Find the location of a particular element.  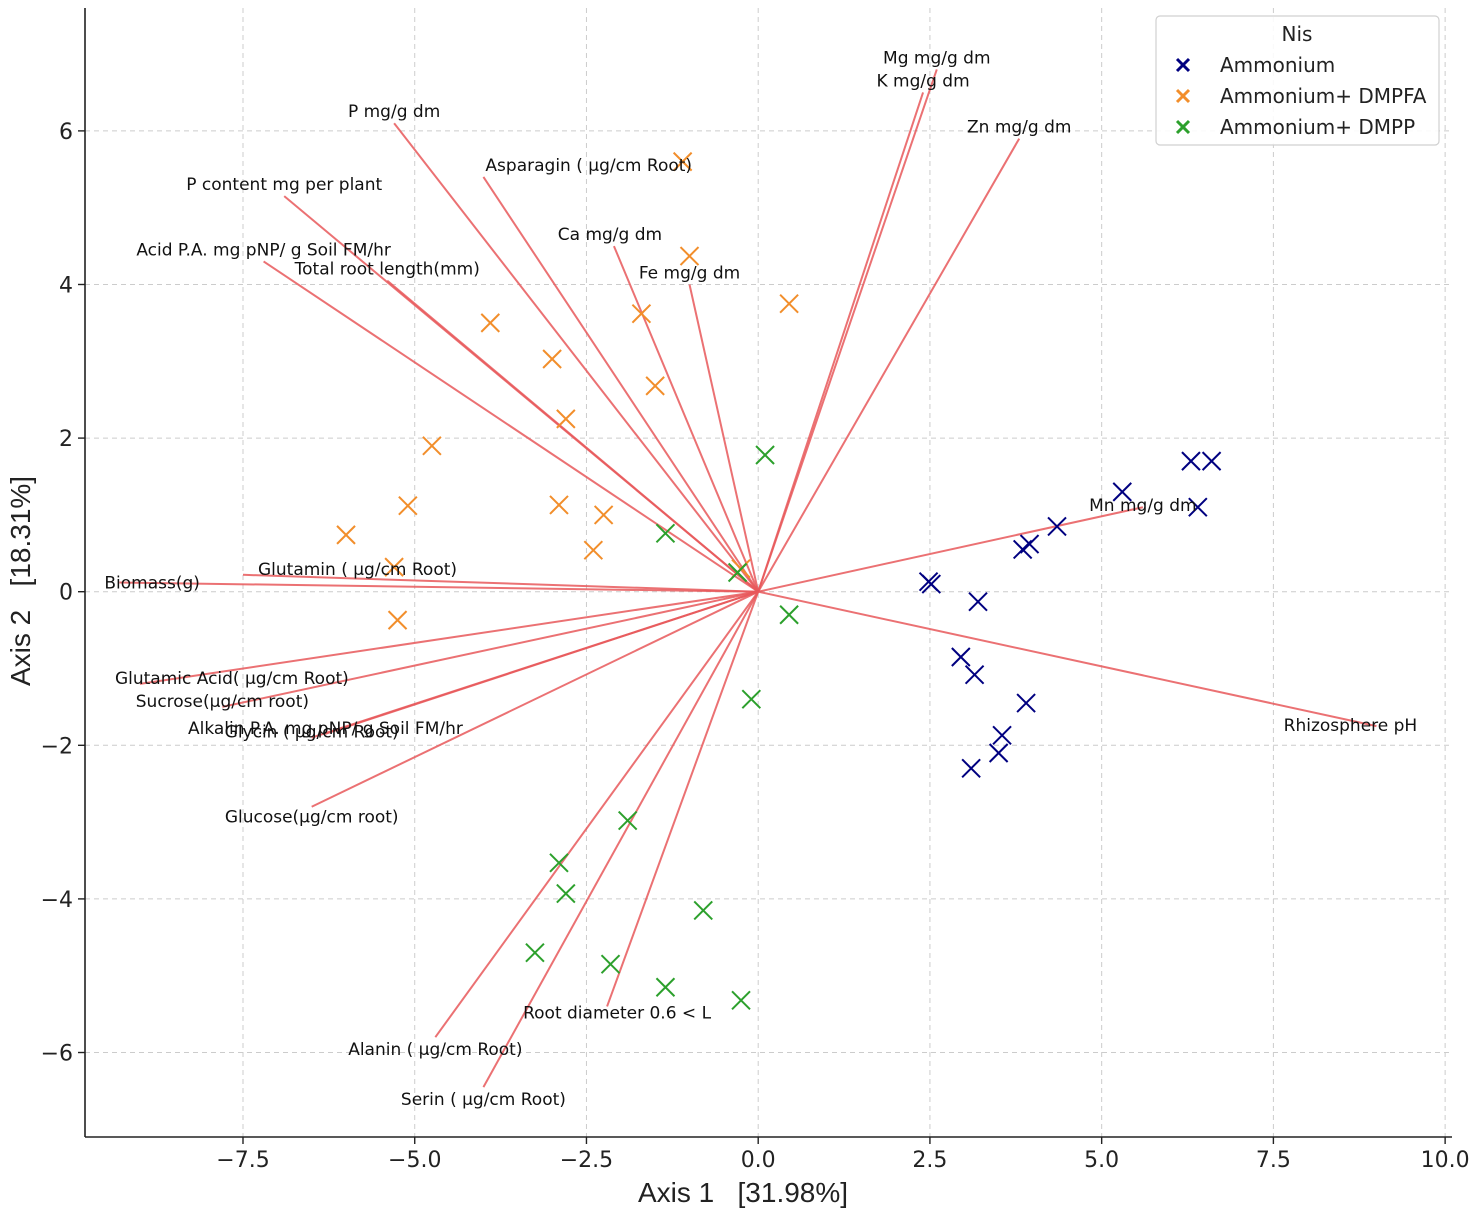

x-axis-title: Axis 1 [31.98%] is located at coordinates (743, 1192).